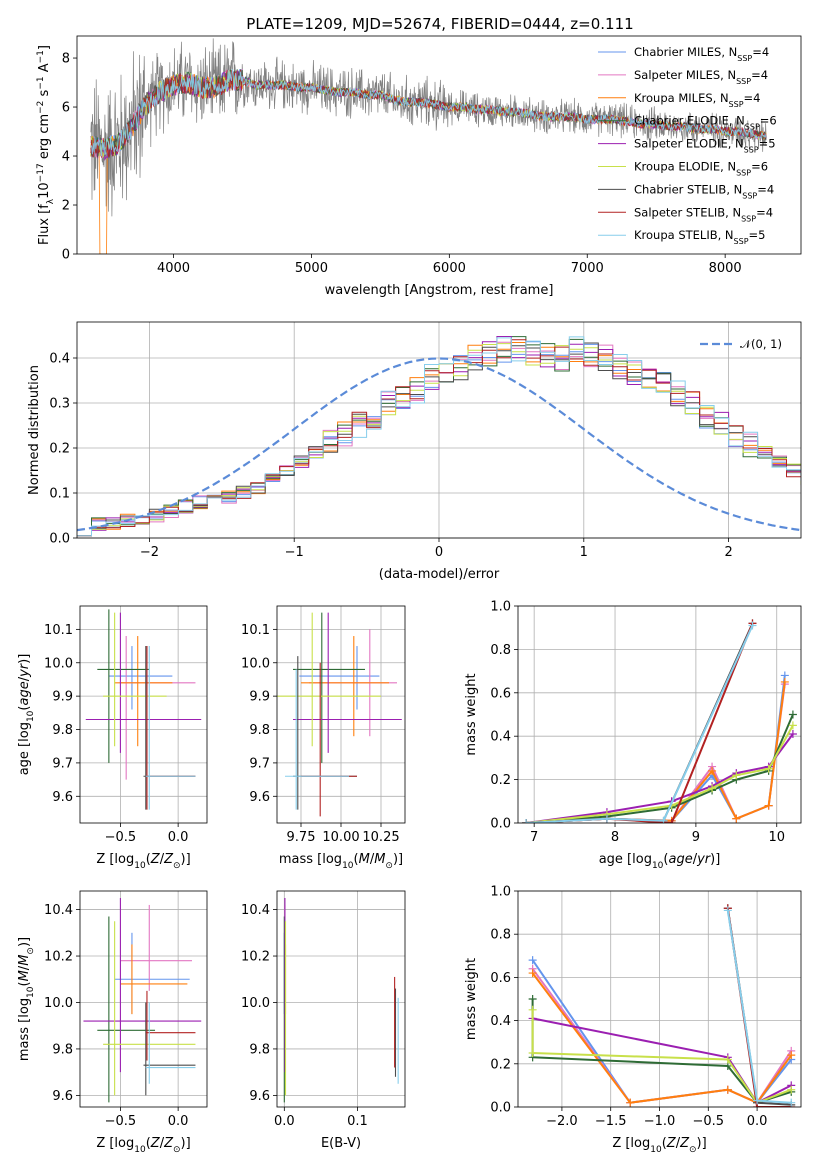 The height and width of the screenshot is (1174, 819). Describe the element at coordinates (178, 837) in the screenshot. I see `x-tick-label: 0.0` at that location.